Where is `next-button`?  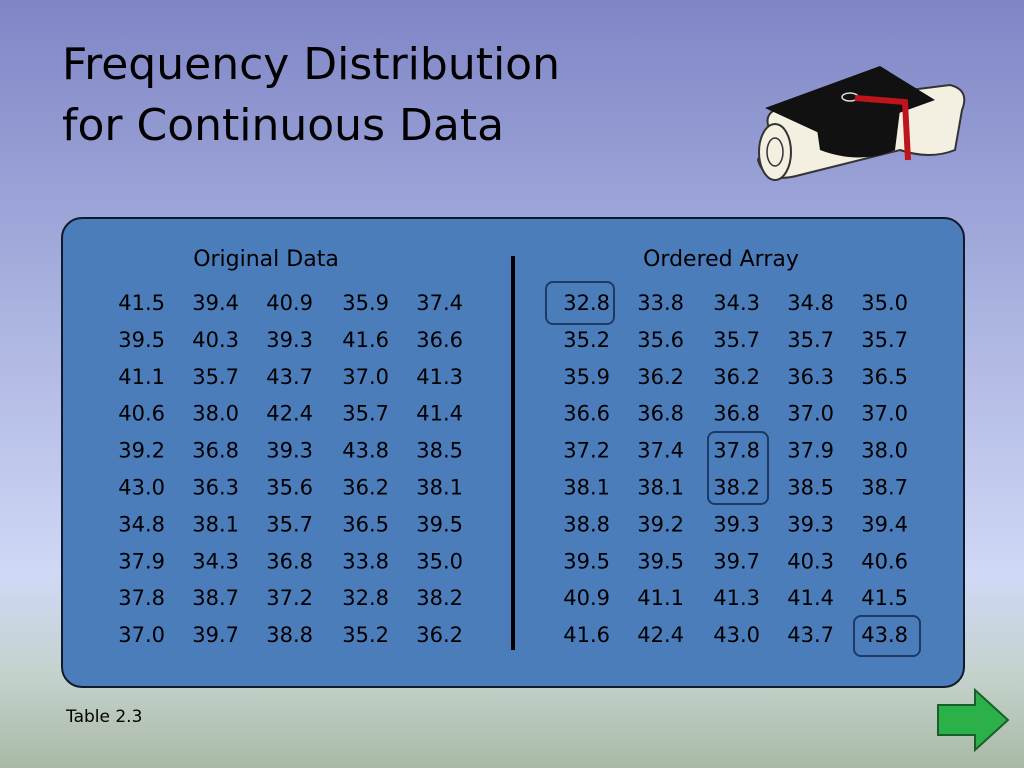
next-button is located at coordinates (973, 720).